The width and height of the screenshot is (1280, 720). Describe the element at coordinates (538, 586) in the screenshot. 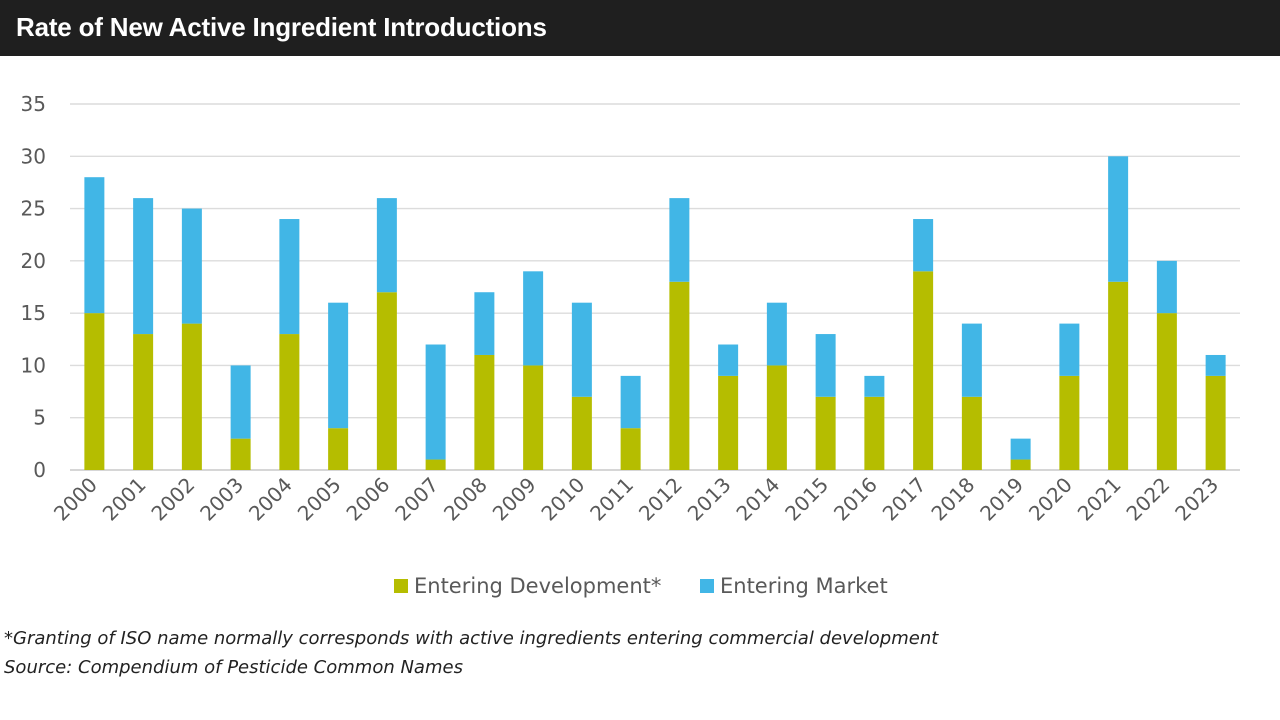

I see `legend-label-development: Entering Development*` at that location.